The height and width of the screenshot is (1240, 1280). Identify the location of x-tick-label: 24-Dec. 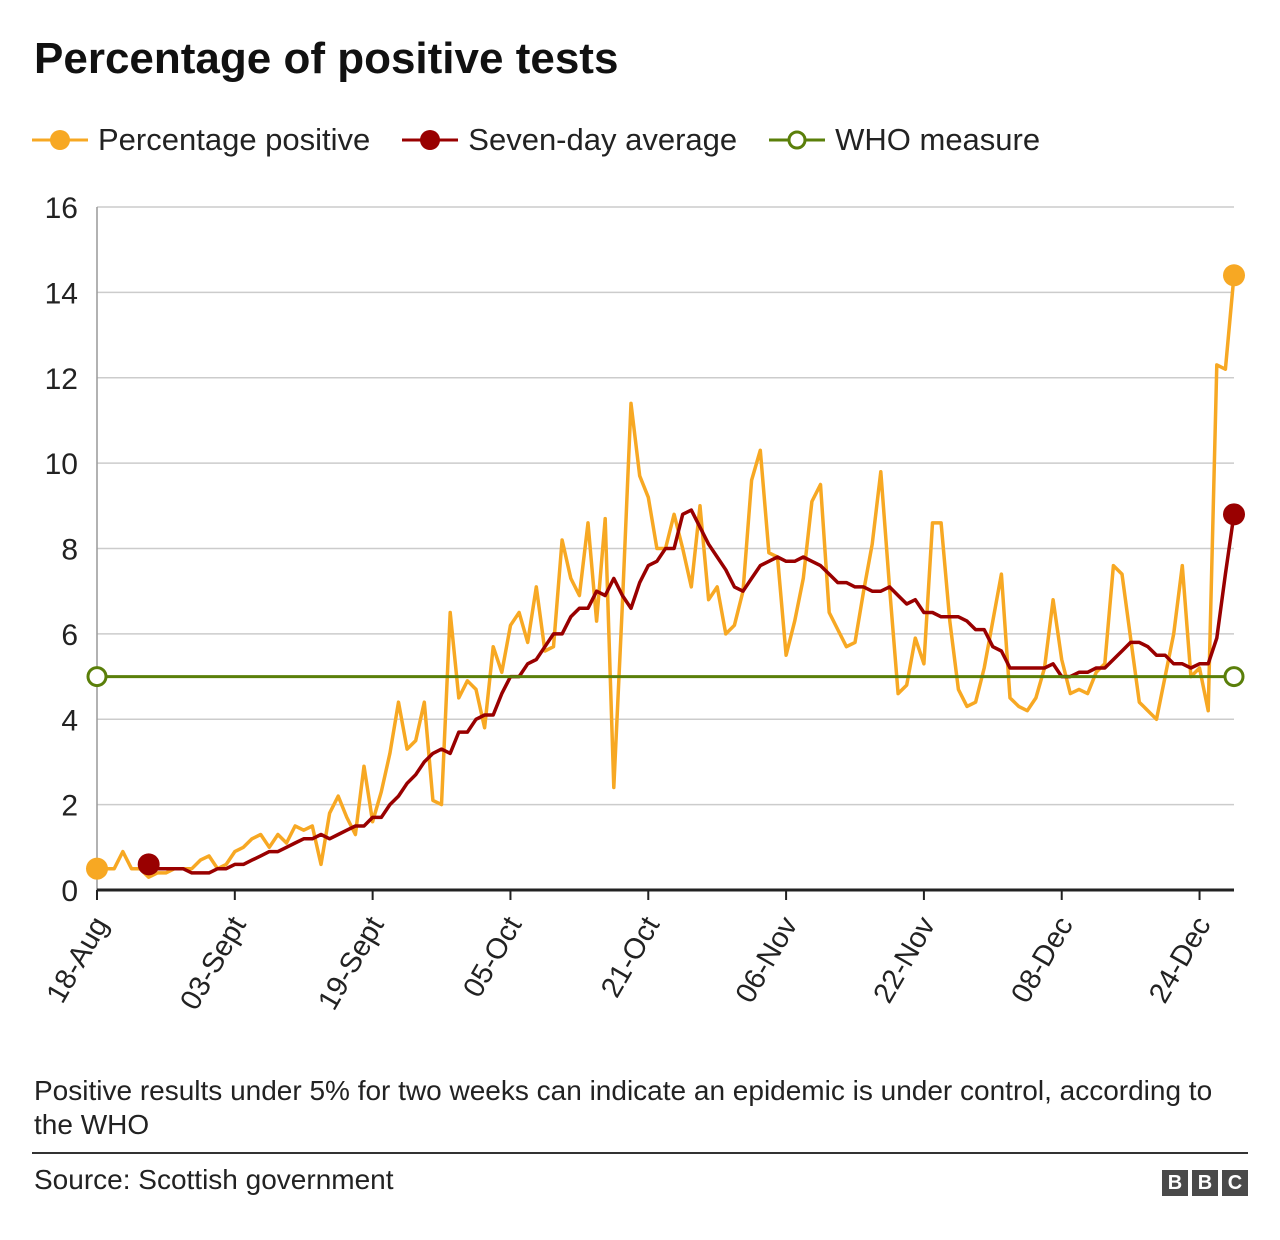
(1180, 960).